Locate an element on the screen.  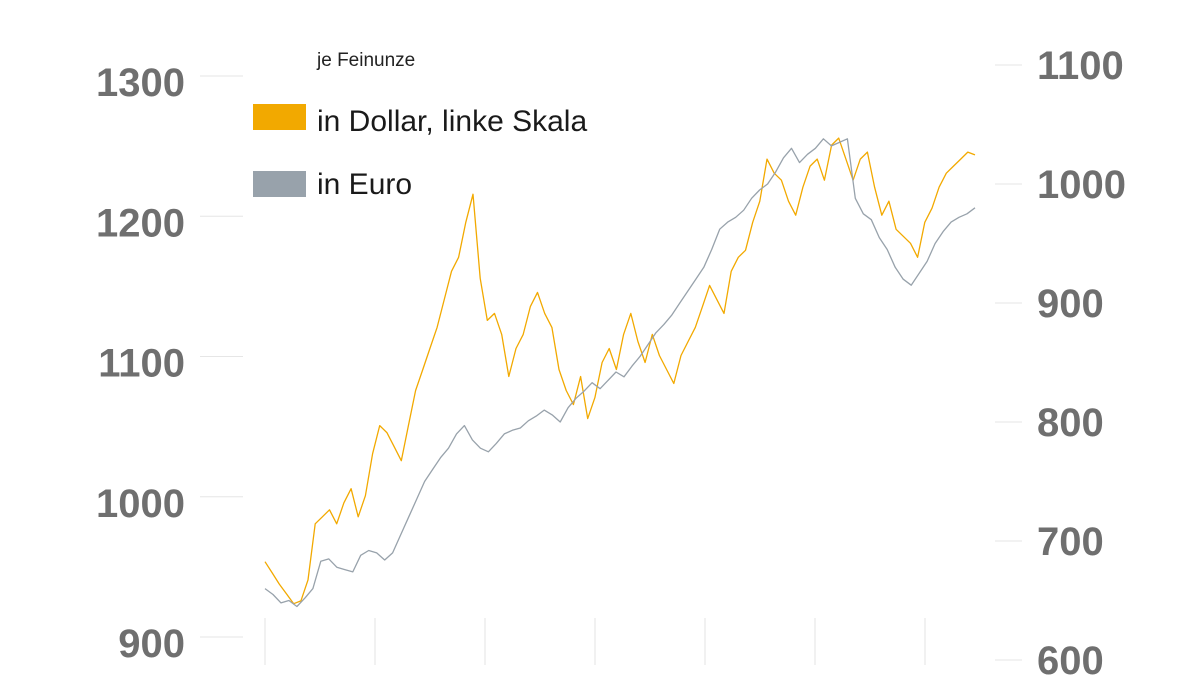
right-tick-label: 1100 is located at coordinates (1080, 66).